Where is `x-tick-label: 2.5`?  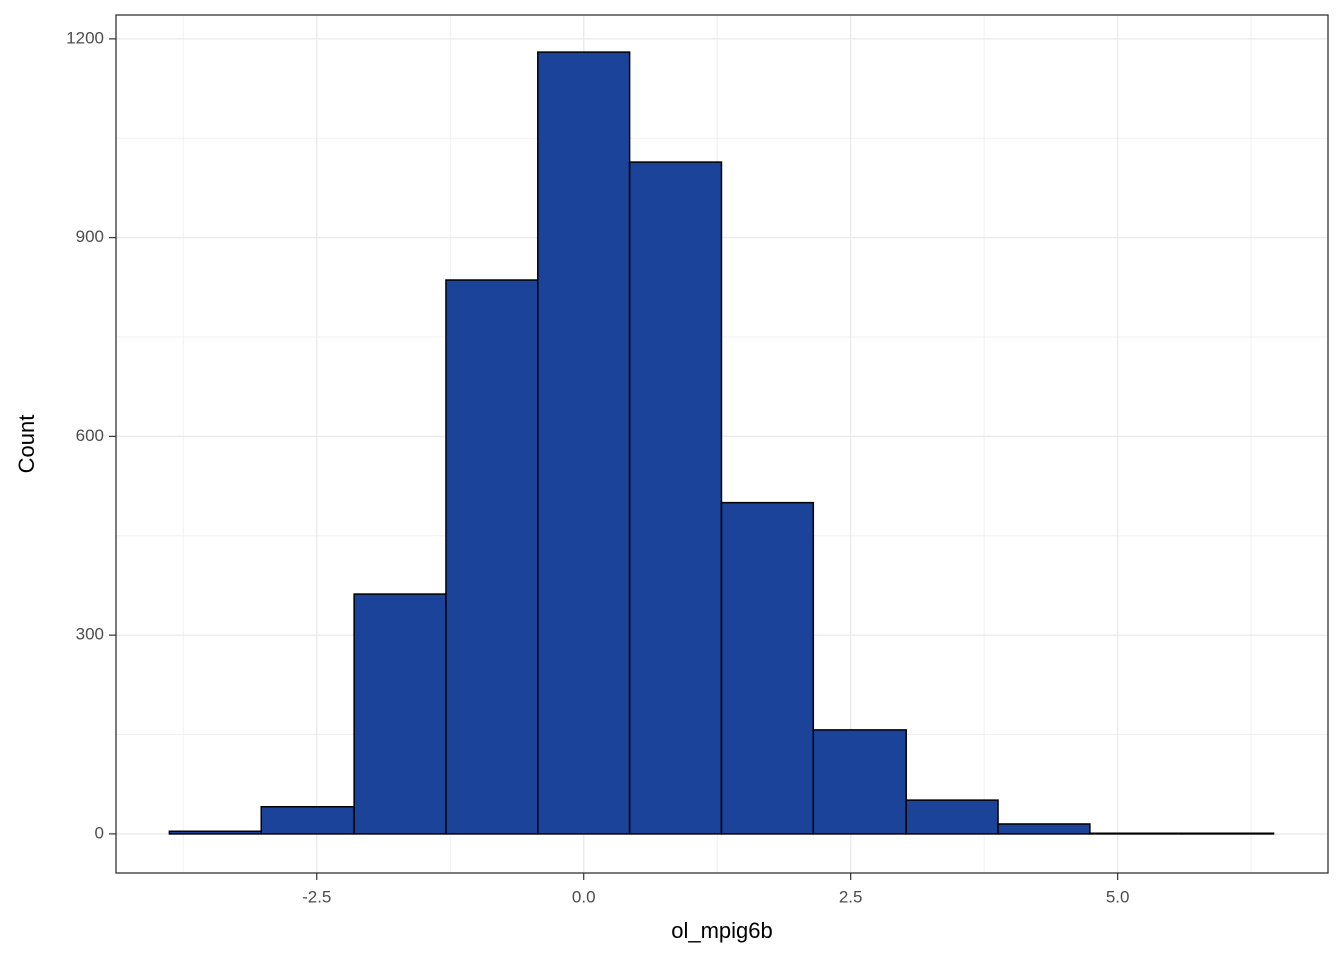 x-tick-label: 2.5 is located at coordinates (851, 896).